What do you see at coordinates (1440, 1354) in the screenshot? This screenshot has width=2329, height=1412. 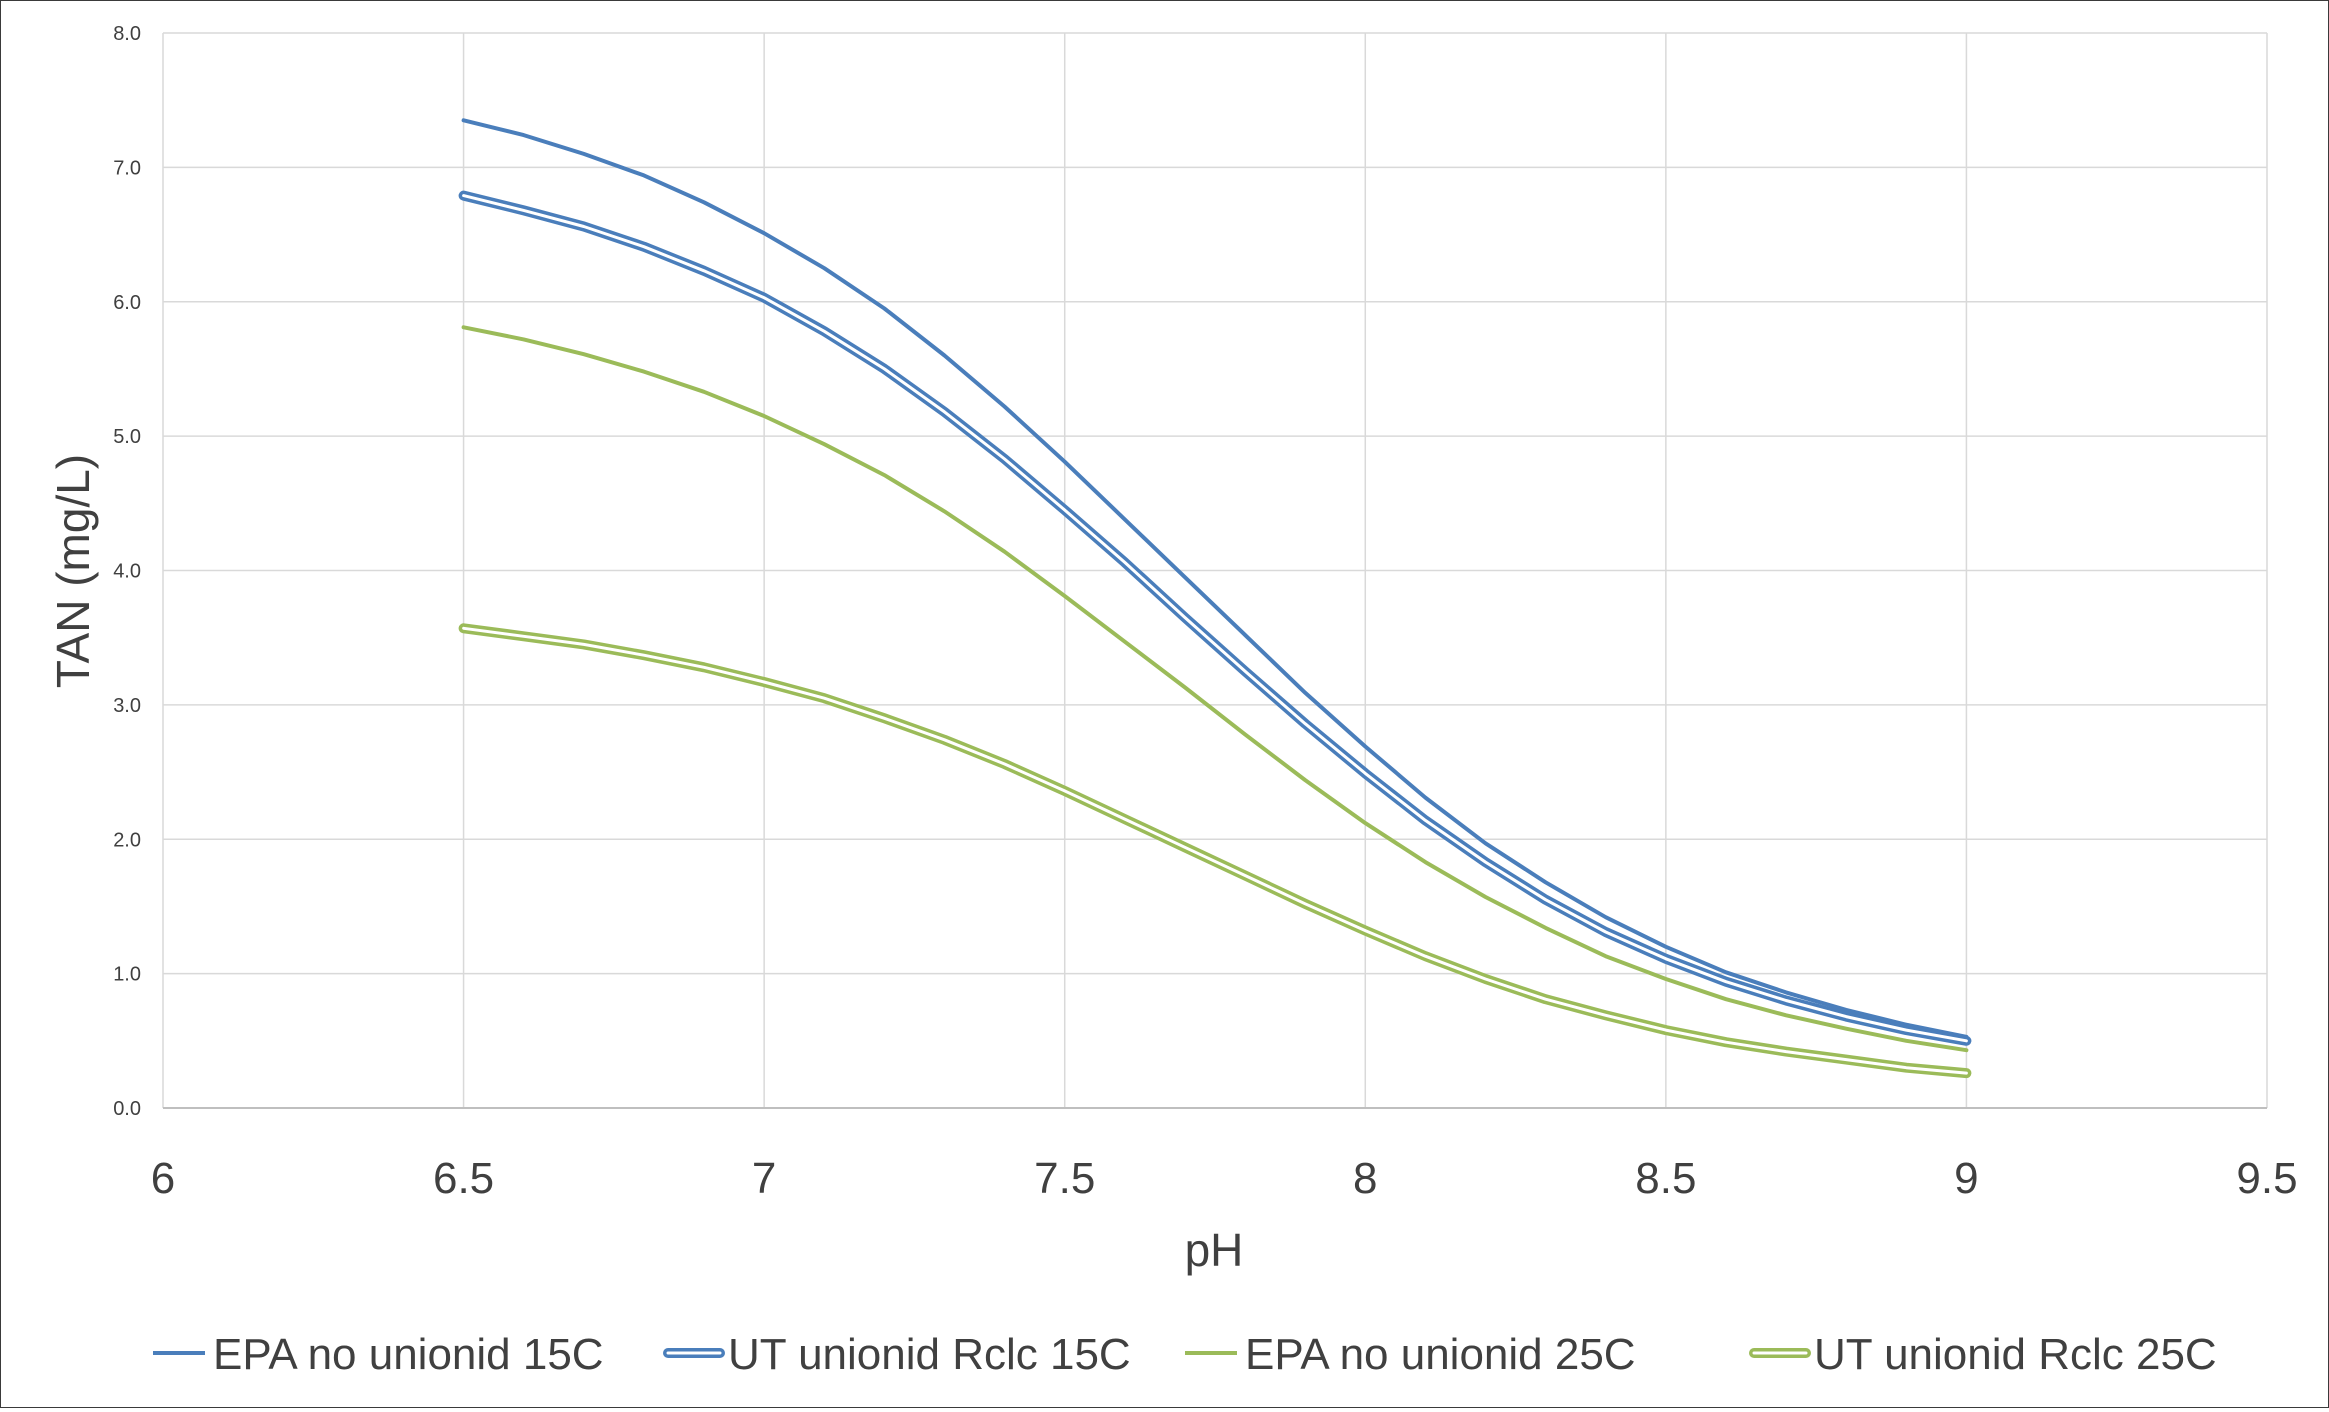 I see `legend-label: EPA no unionid 25C` at bounding box center [1440, 1354].